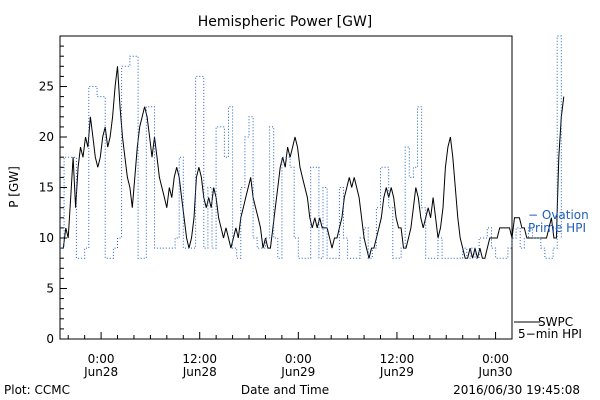 This screenshot has height=400, width=600. What do you see at coordinates (46, 188) in the screenshot?
I see `y-tick-label: 15` at bounding box center [46, 188].